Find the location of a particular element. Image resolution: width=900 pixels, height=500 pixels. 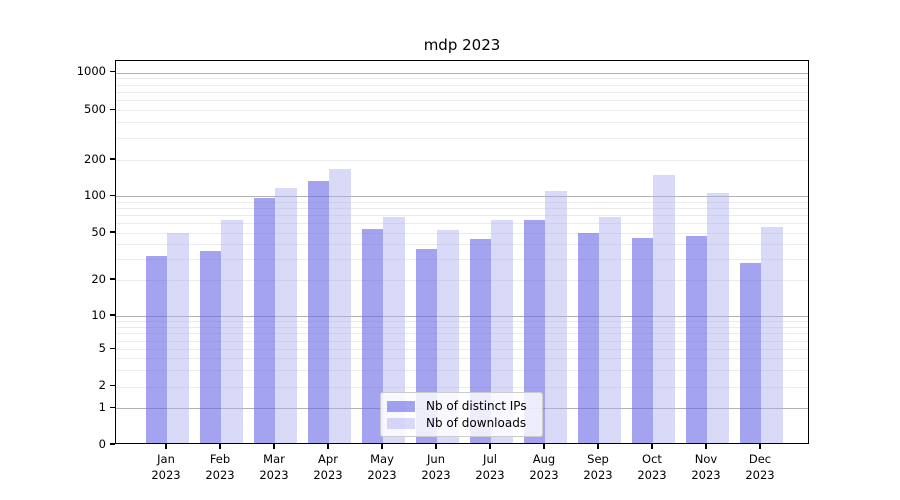

bar-downloads-dec is located at coordinates (772, 334).